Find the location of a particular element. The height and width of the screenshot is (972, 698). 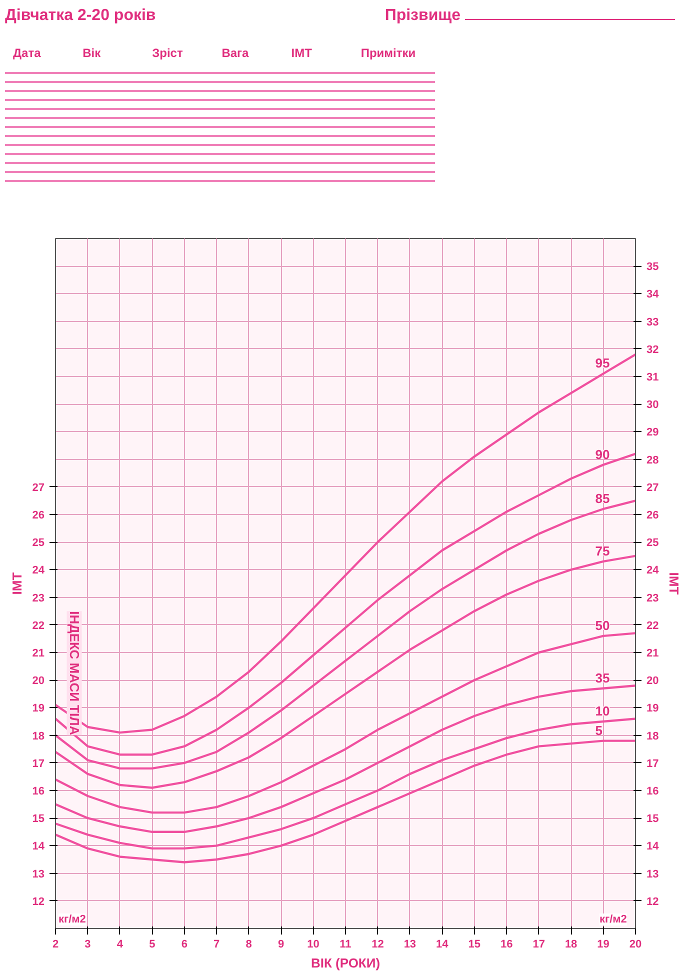

line-series is located at coordinates (346, 802).